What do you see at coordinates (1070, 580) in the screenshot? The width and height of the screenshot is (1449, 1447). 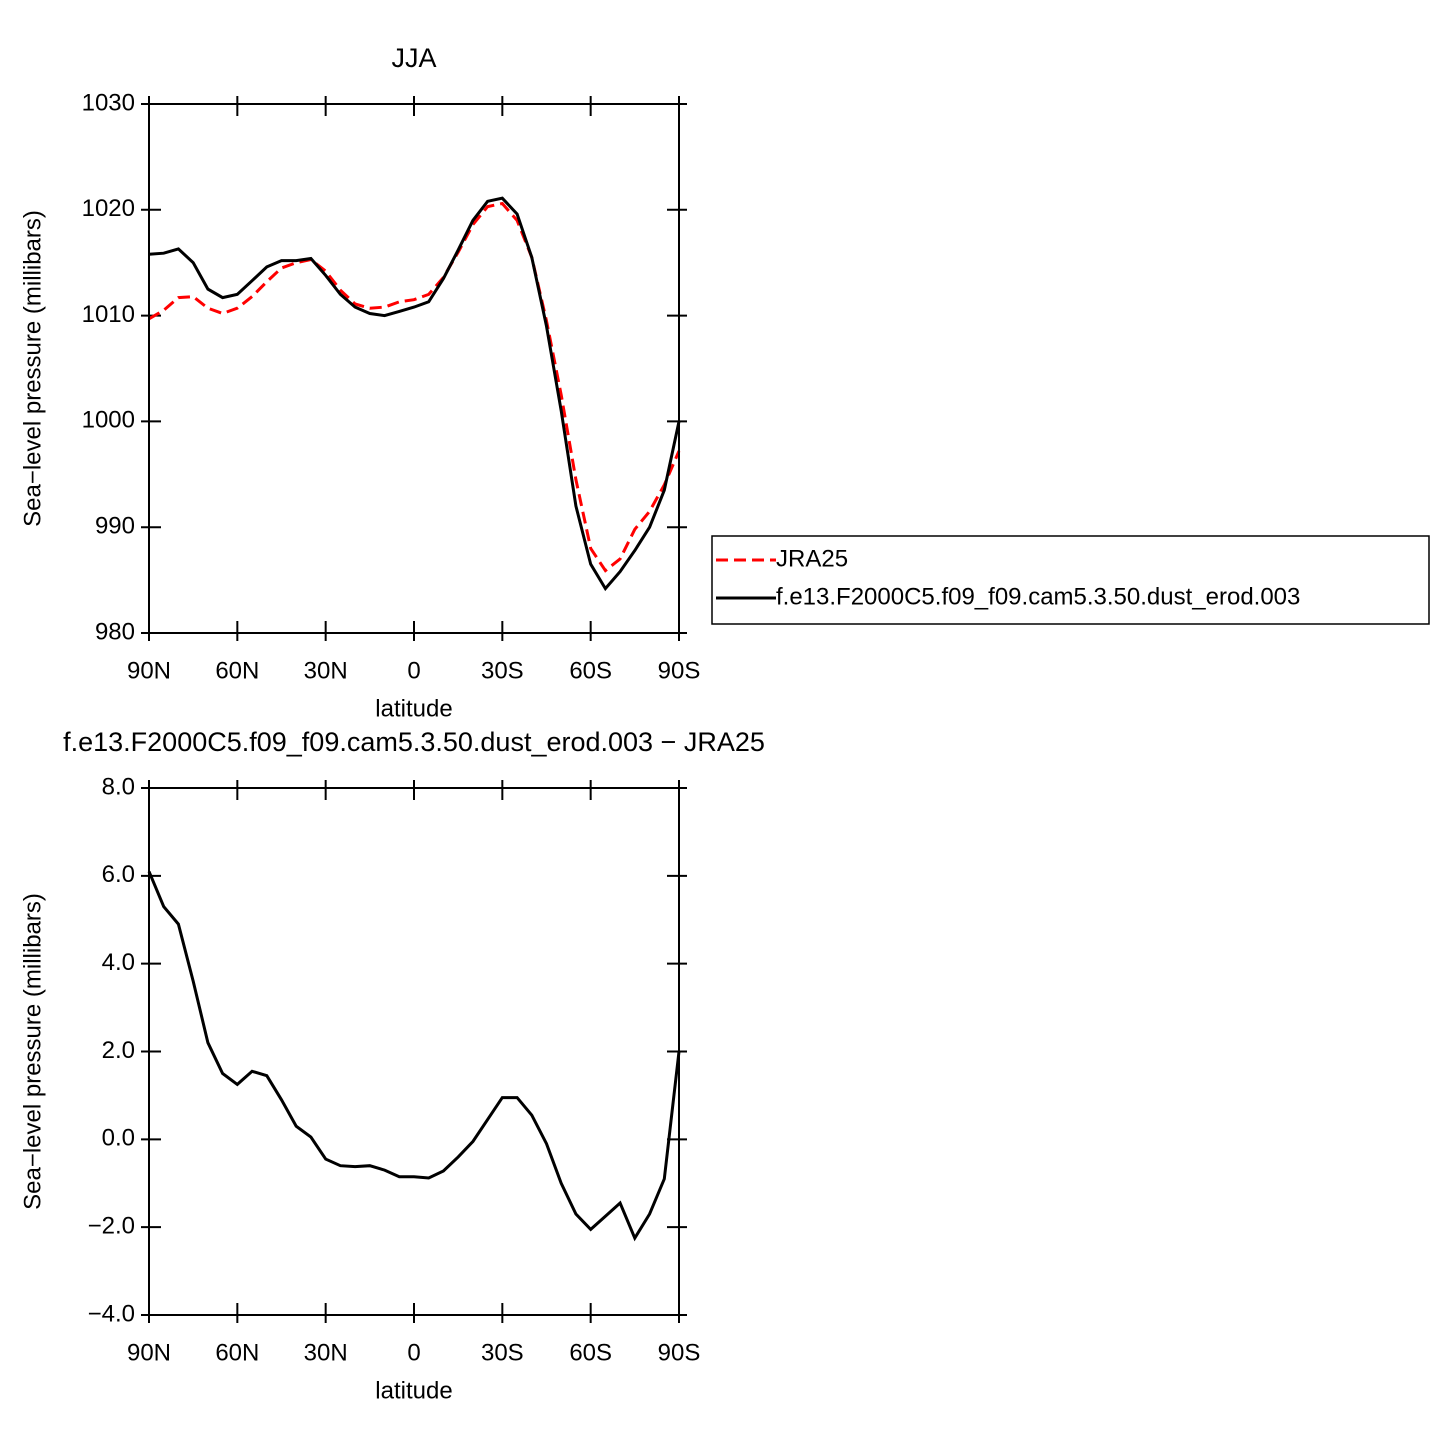 I see `legend-box` at bounding box center [1070, 580].